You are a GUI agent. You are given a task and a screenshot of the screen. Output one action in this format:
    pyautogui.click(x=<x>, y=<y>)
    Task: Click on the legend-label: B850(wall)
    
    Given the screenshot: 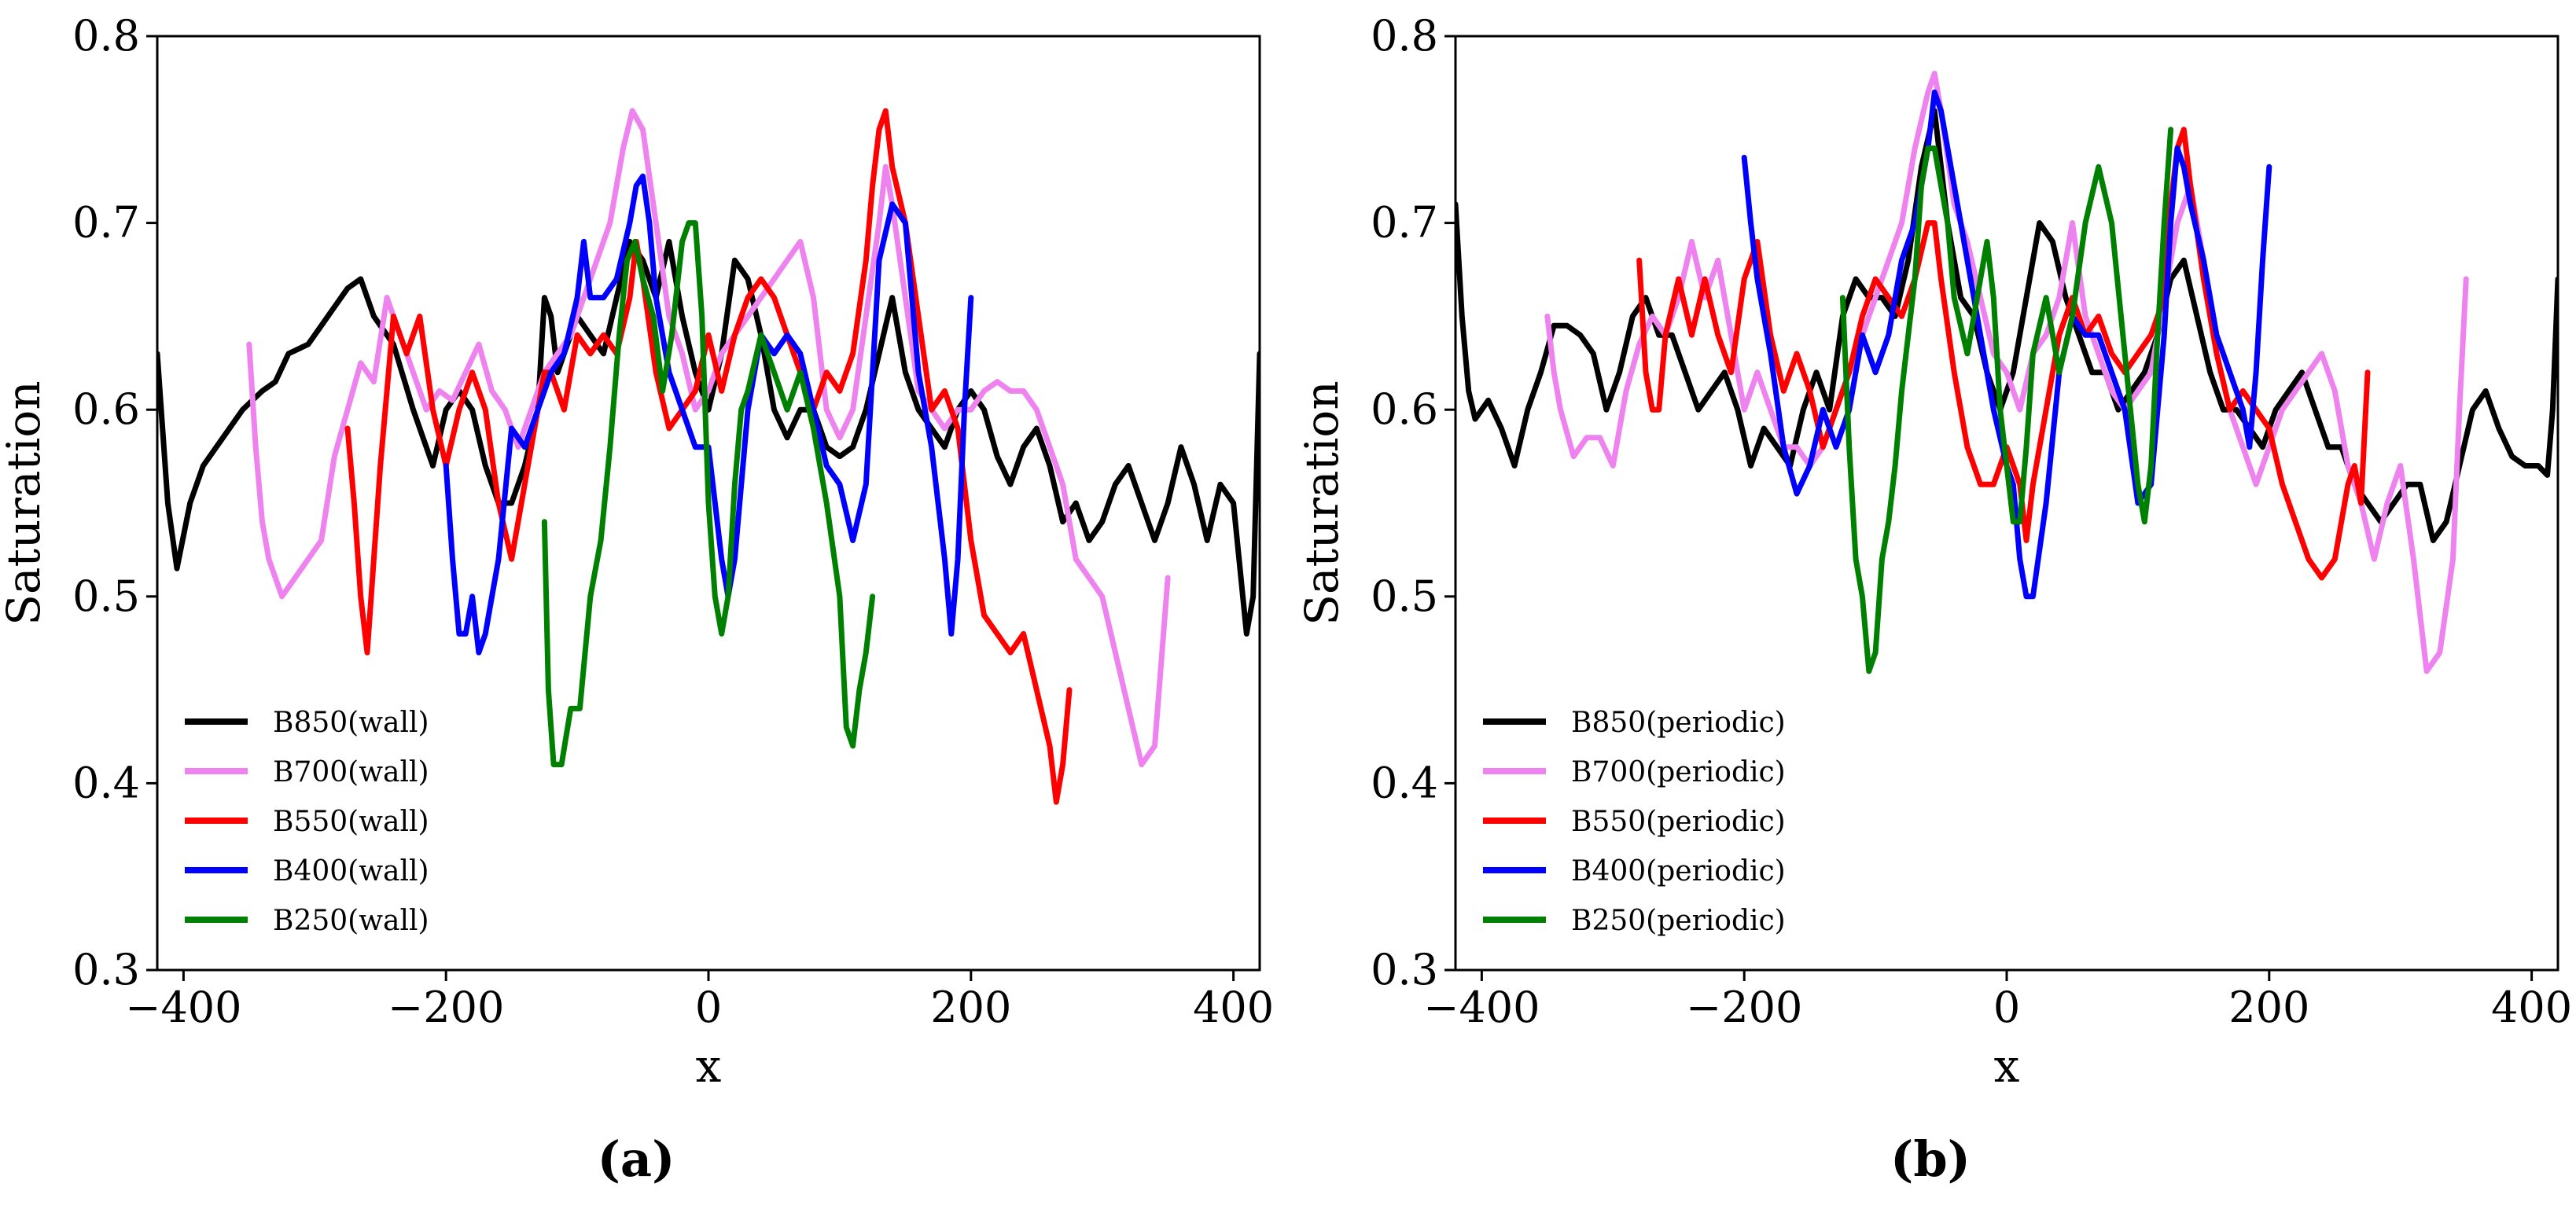 What is the action you would take?
    pyautogui.click(x=351, y=723)
    